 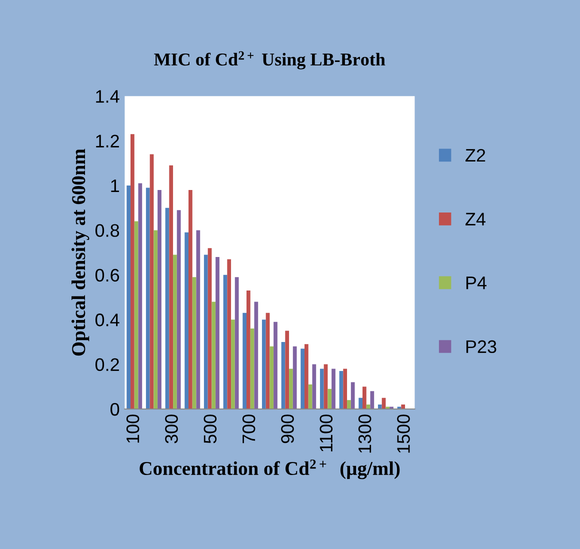 What do you see at coordinates (171, 429) in the screenshot?
I see `x-tick-label: 300` at bounding box center [171, 429].